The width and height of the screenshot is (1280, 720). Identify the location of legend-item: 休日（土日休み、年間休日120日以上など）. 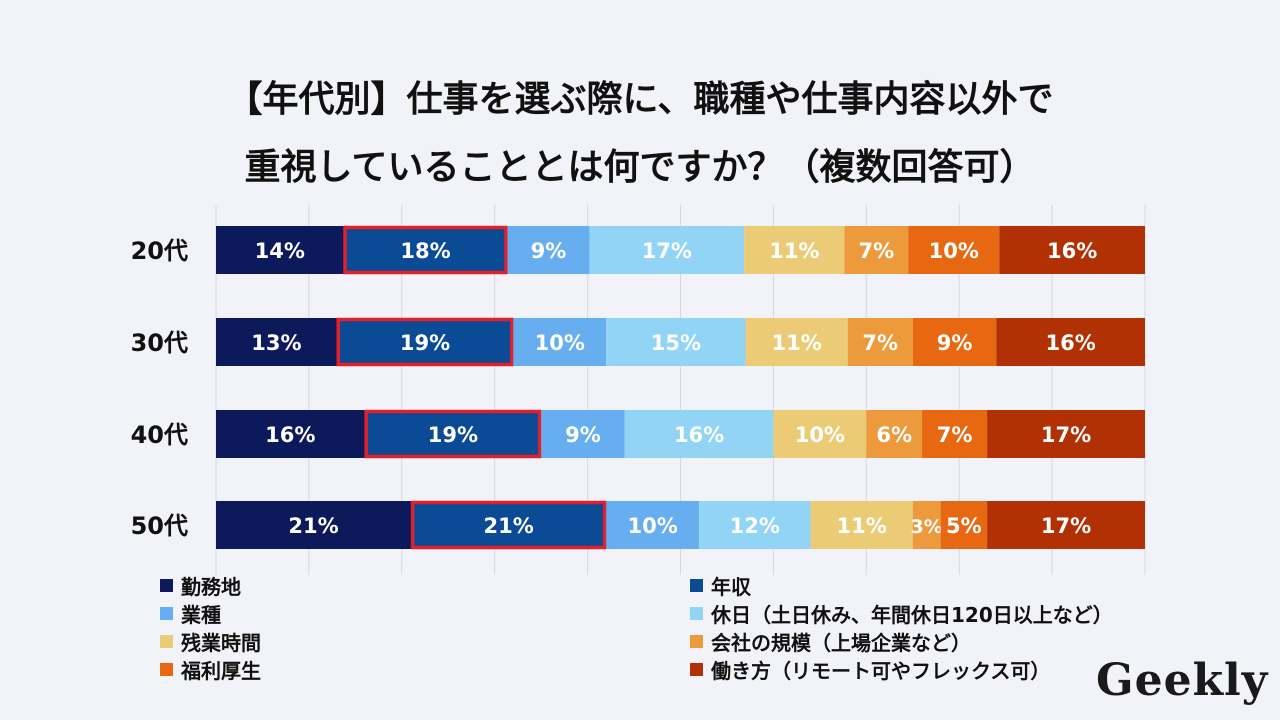
(901, 613).